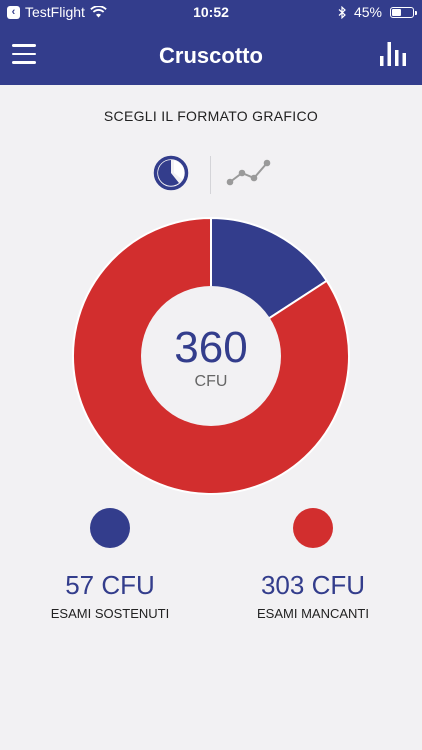  I want to click on legend-dot-mancanti, so click(313, 528).